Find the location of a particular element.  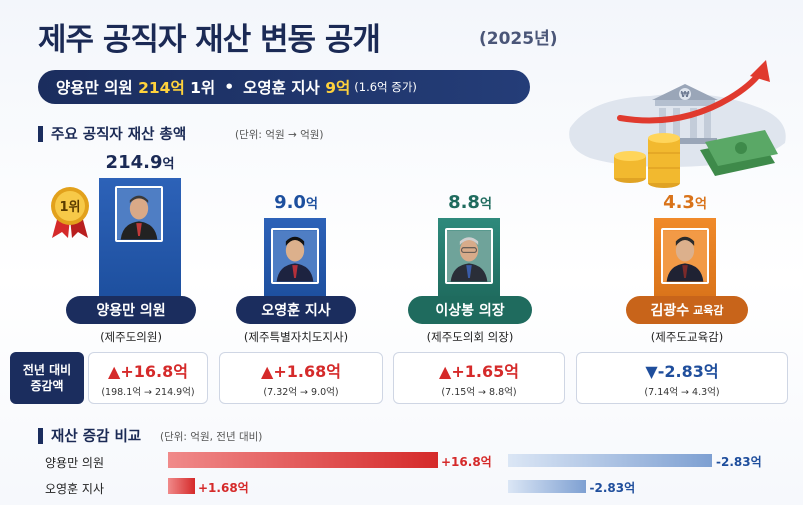

compare-row-1-pos-bar is located at coordinates (303, 460).